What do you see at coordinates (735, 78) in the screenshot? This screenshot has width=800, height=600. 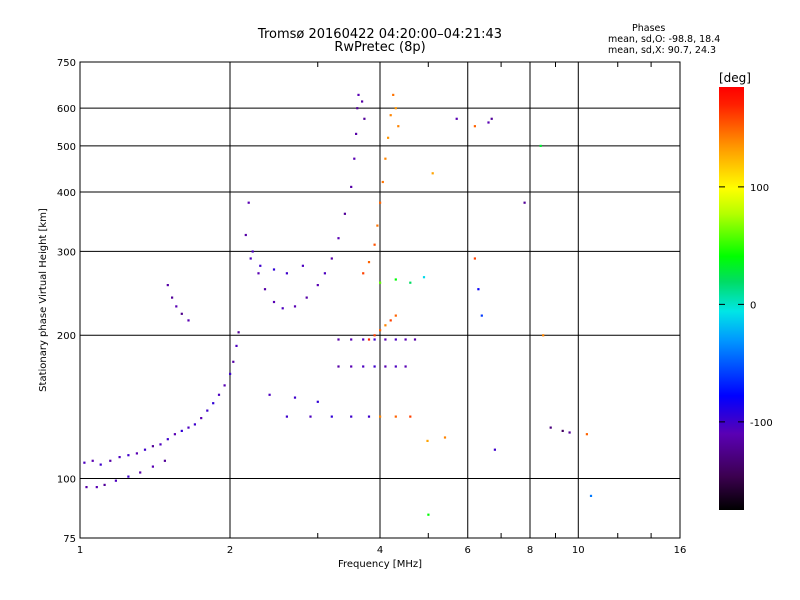 I see `colorbar-label: [deg]` at bounding box center [735, 78].